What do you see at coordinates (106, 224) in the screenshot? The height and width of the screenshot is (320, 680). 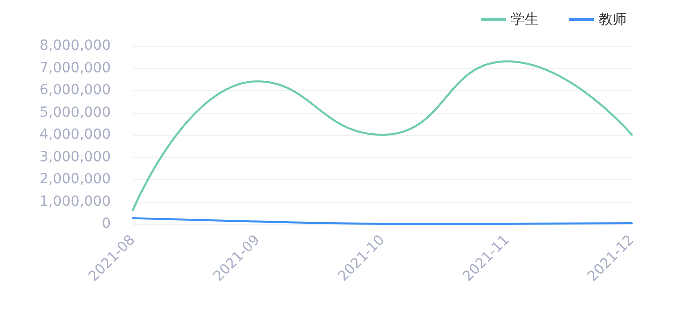 I see `y-tick-label: 0` at bounding box center [106, 224].